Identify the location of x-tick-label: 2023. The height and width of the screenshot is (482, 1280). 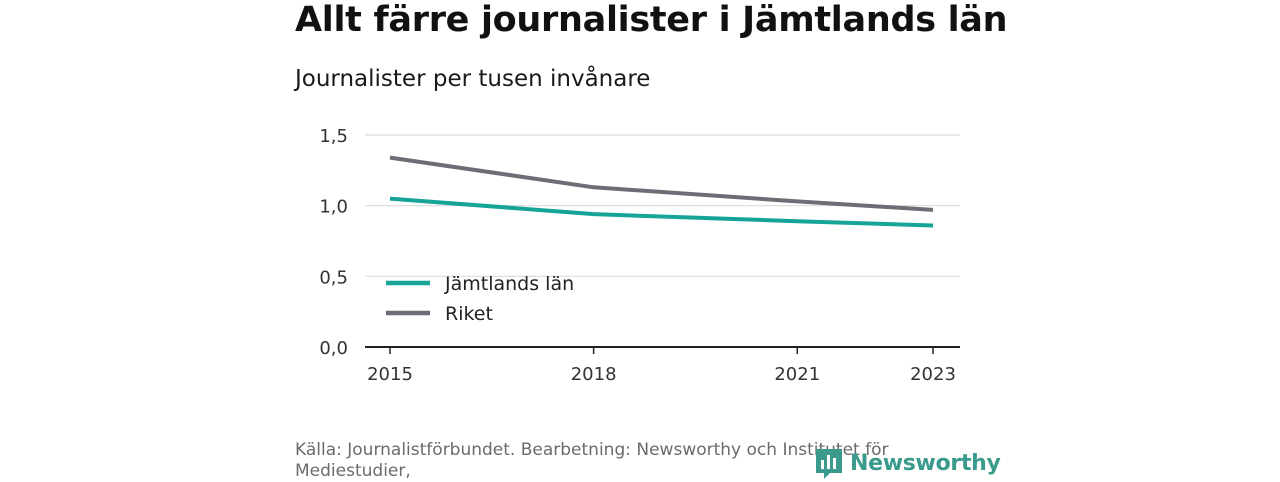
(933, 374).